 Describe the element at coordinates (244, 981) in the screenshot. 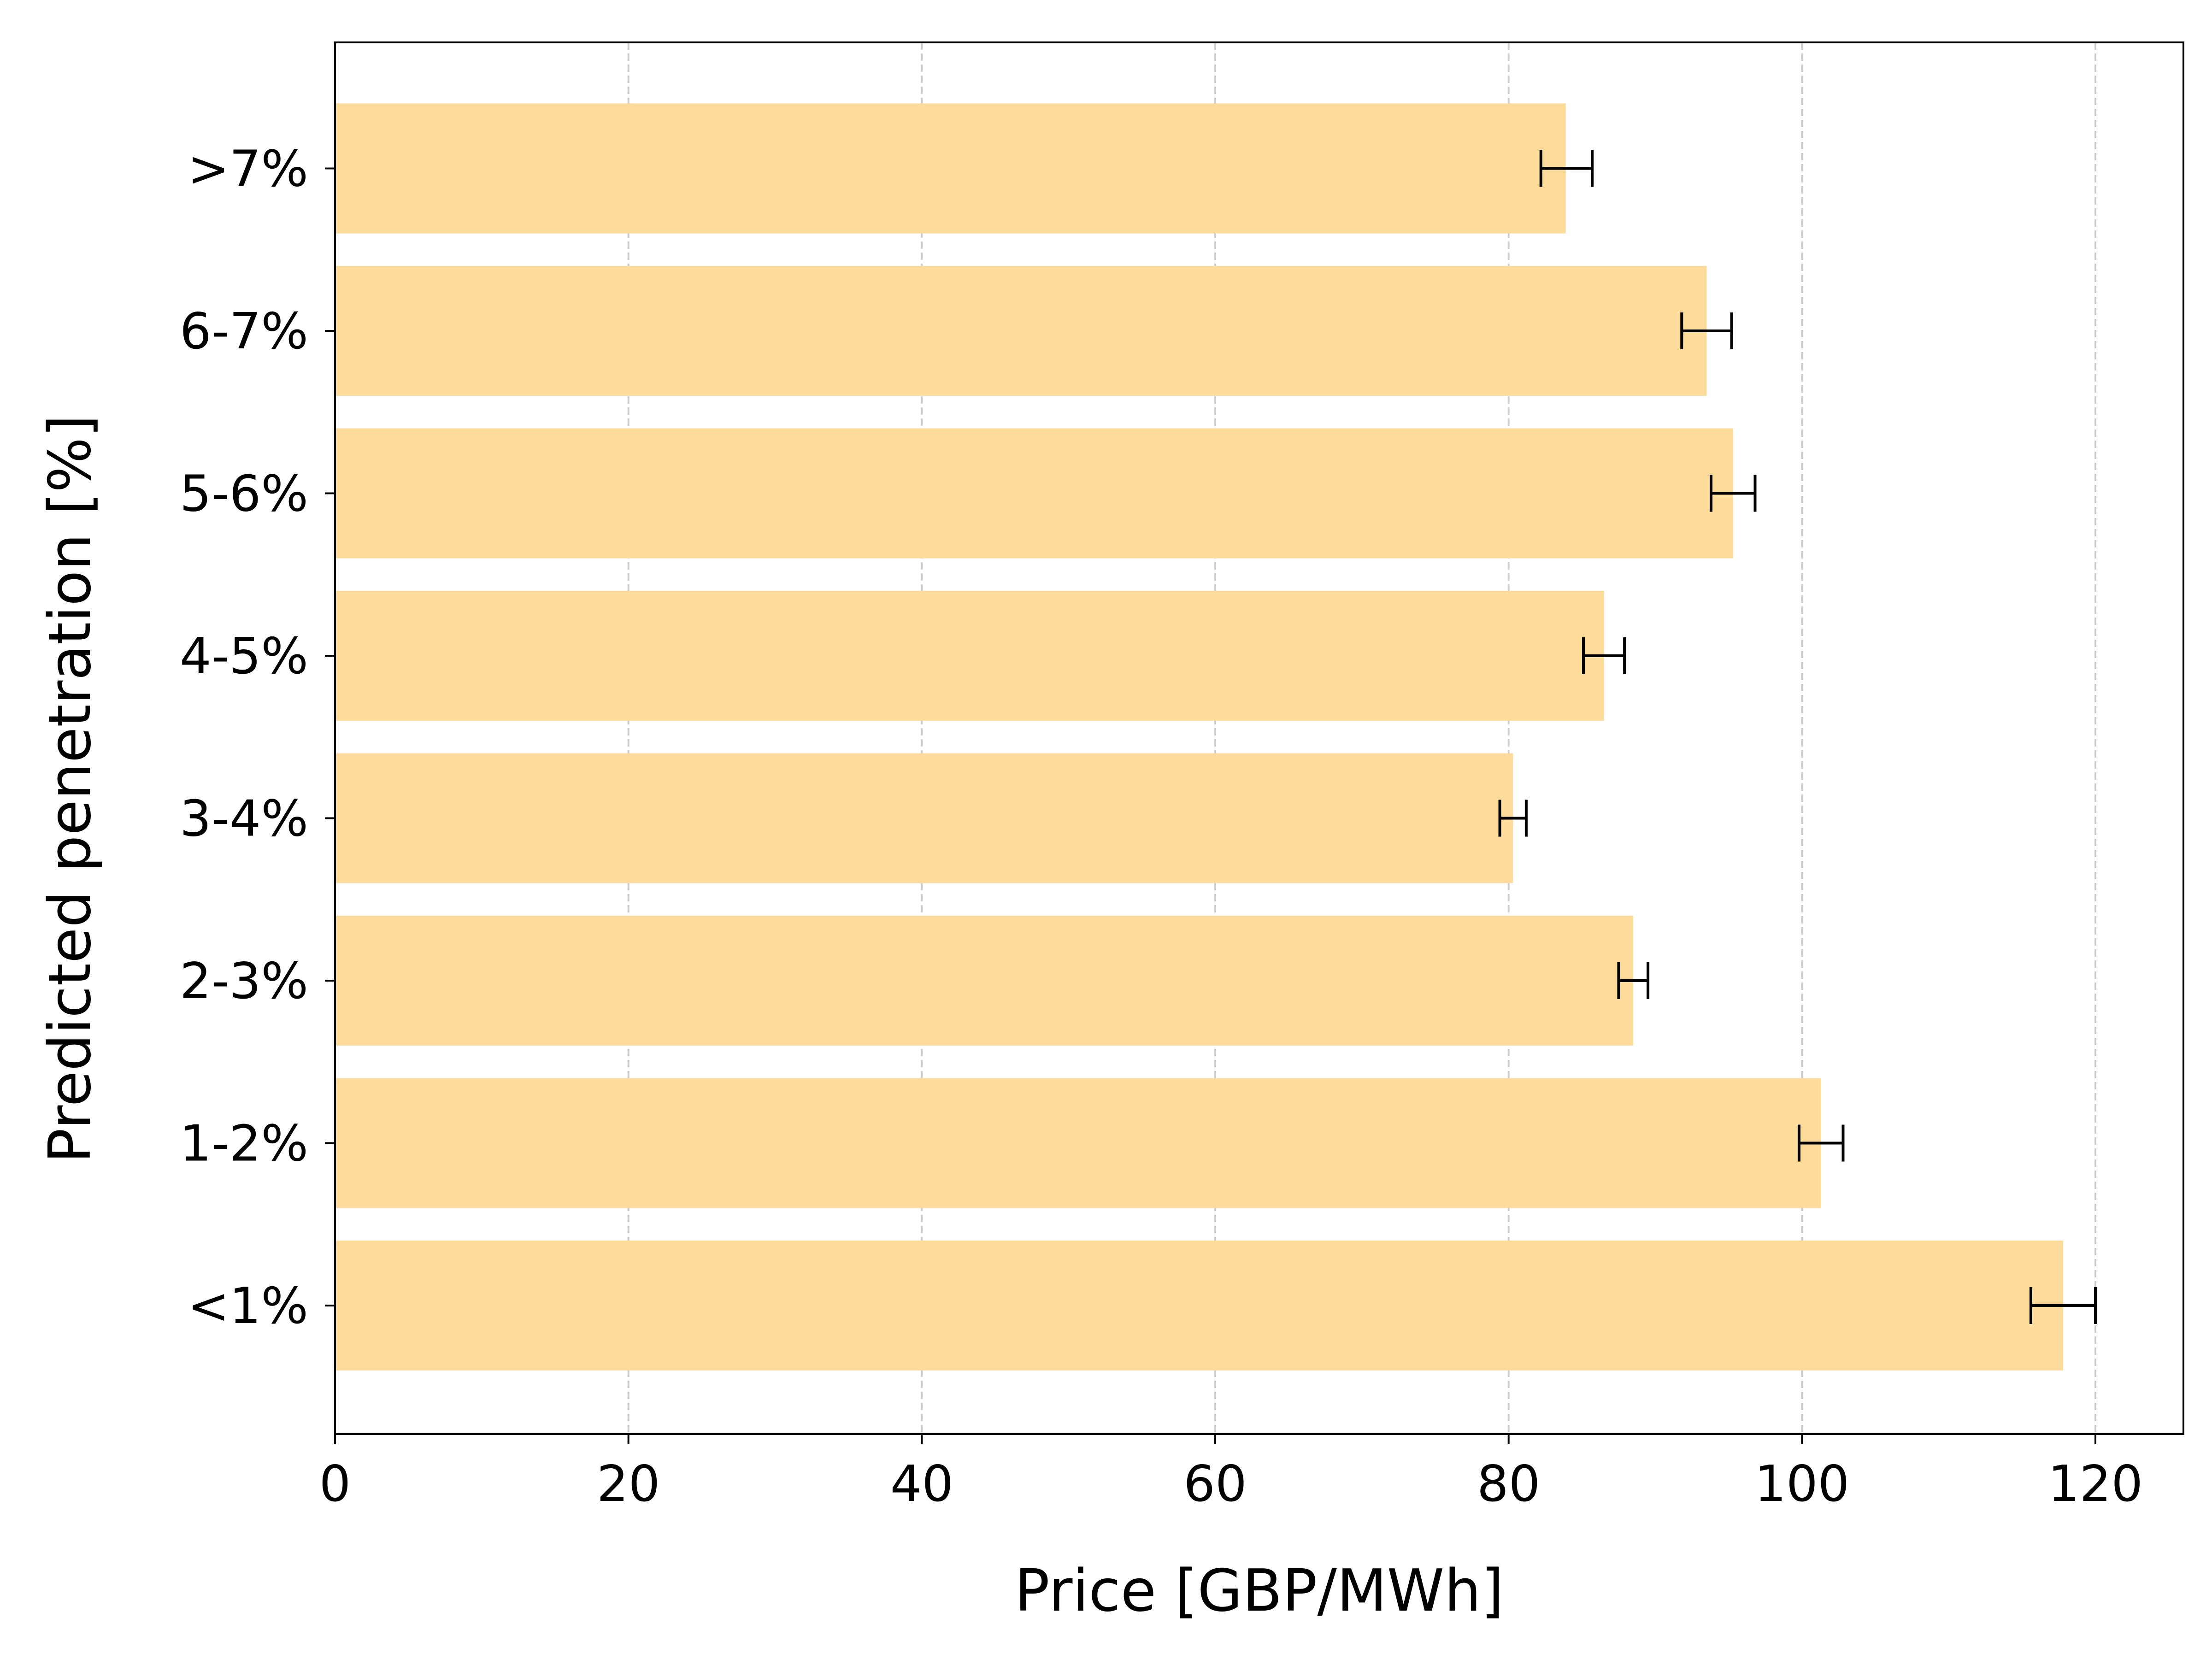

I see `y-tick-label: 2-3%` at that location.